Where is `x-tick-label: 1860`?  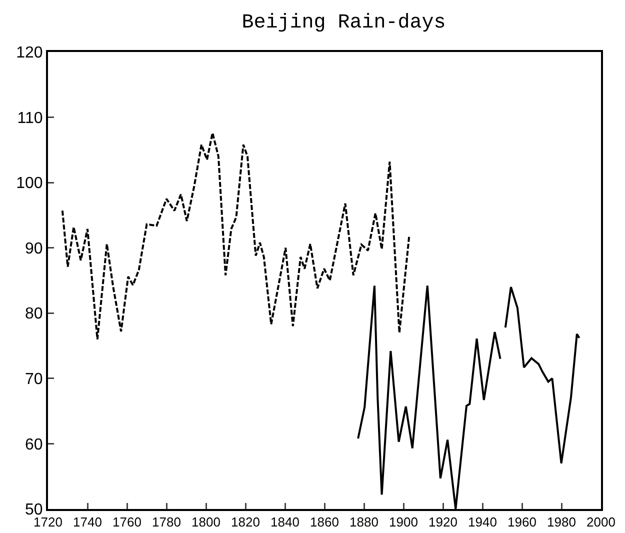 x-tick-label: 1860 is located at coordinates (324, 522).